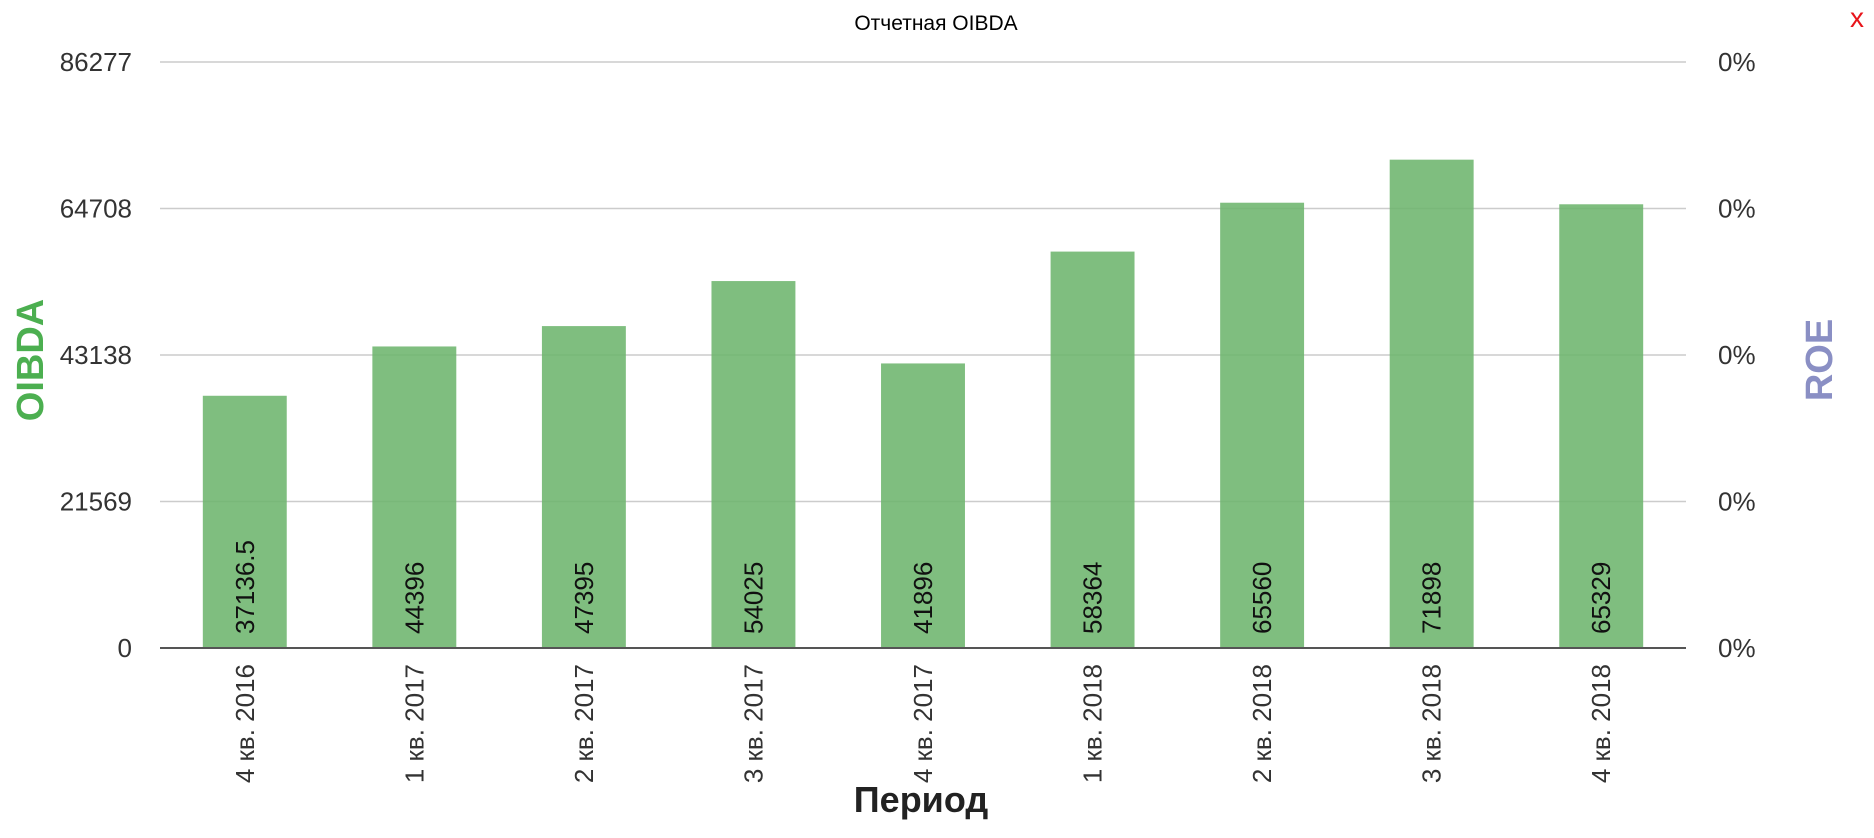 This screenshot has width=1874, height=838. What do you see at coordinates (414, 723) in the screenshot?
I see `x-tick-label: 1 кв. 2017` at bounding box center [414, 723].